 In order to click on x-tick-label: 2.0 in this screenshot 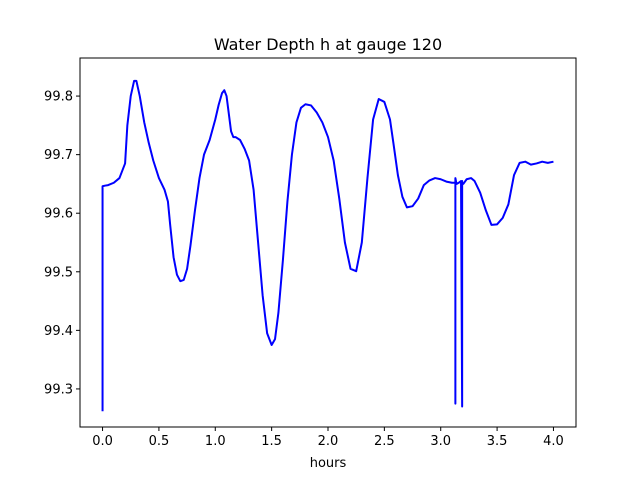, I will do `click(328, 441)`.